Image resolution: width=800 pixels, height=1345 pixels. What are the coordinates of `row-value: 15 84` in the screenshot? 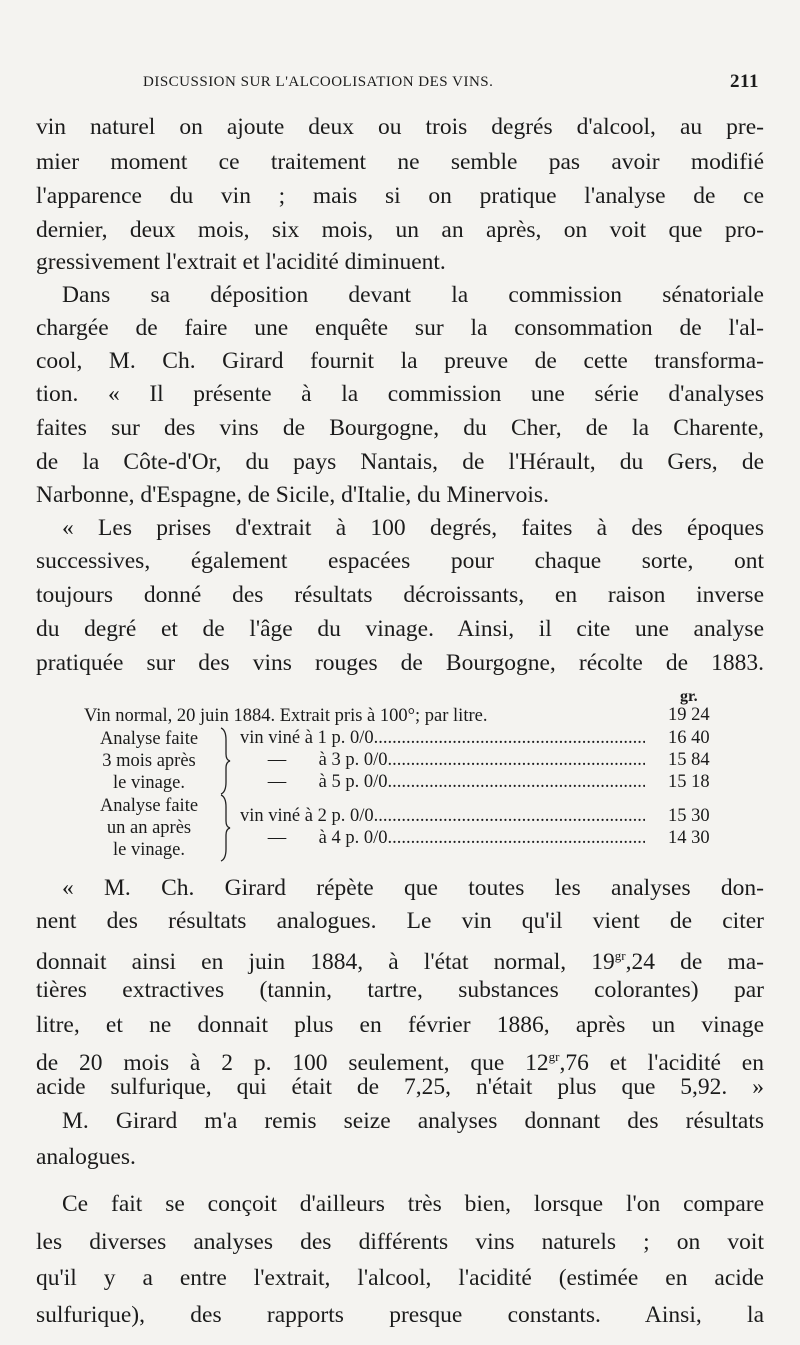 It's located at (689, 760).